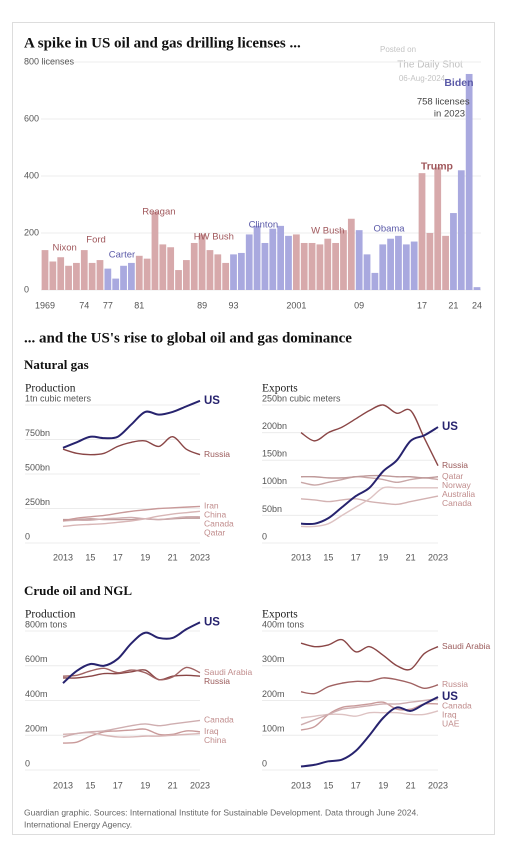  Describe the element at coordinates (36, 729) in the screenshot. I see `y-tick-label: 200m` at that location.